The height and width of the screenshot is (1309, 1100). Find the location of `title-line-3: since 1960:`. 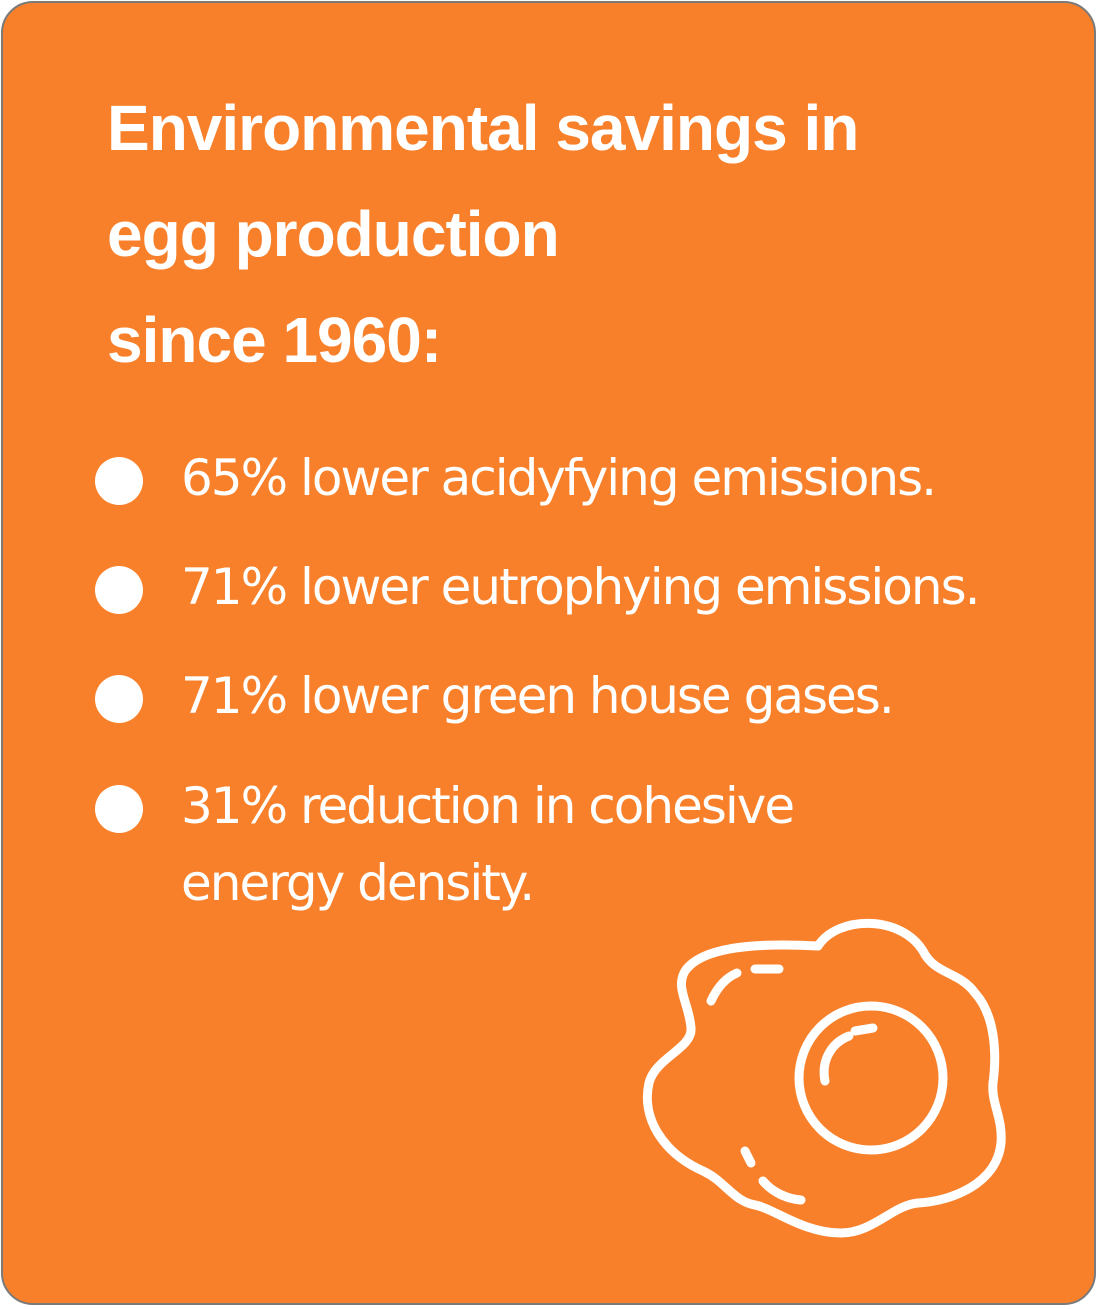

title-line-3: since 1960: is located at coordinates (274, 340).